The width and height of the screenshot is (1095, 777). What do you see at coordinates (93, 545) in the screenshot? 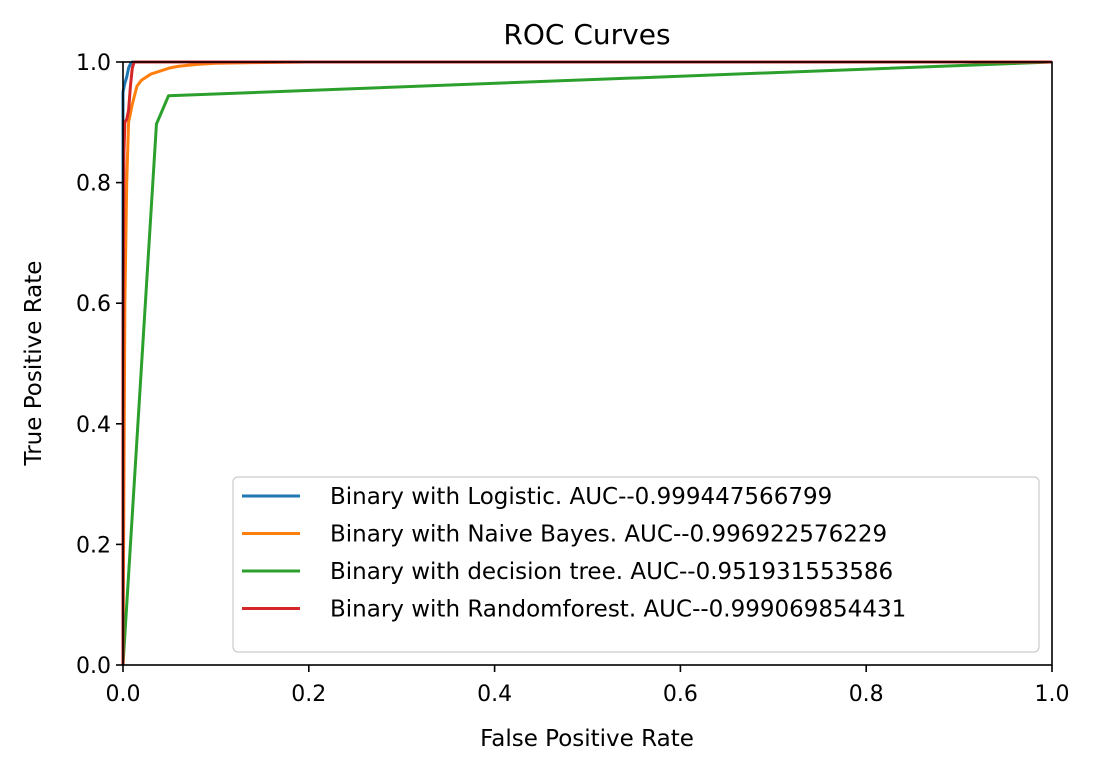
I see `y-tick-label: 0.2` at bounding box center [93, 545].